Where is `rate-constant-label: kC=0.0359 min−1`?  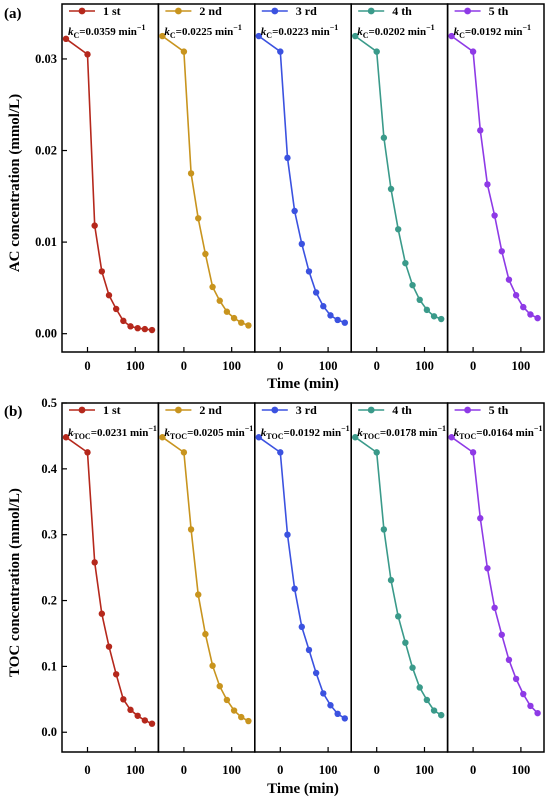
rate-constant-label: kC=0.0359 min−1 is located at coordinates (106, 31).